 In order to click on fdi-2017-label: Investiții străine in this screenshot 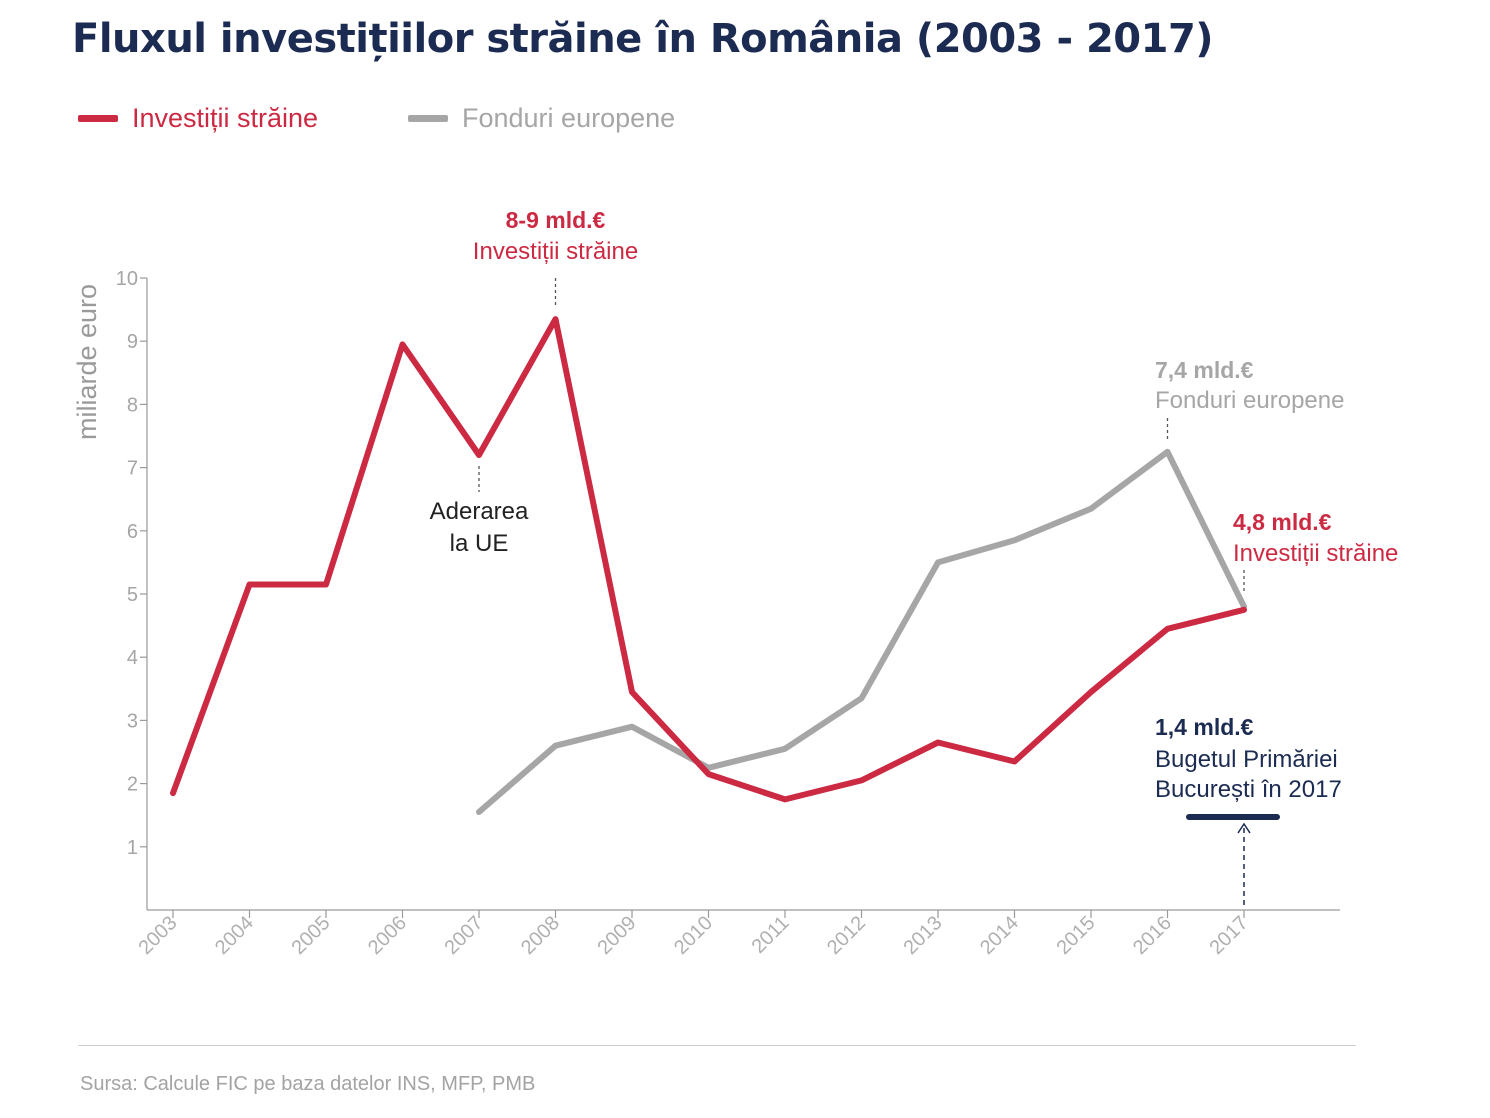, I will do `click(1315, 553)`.